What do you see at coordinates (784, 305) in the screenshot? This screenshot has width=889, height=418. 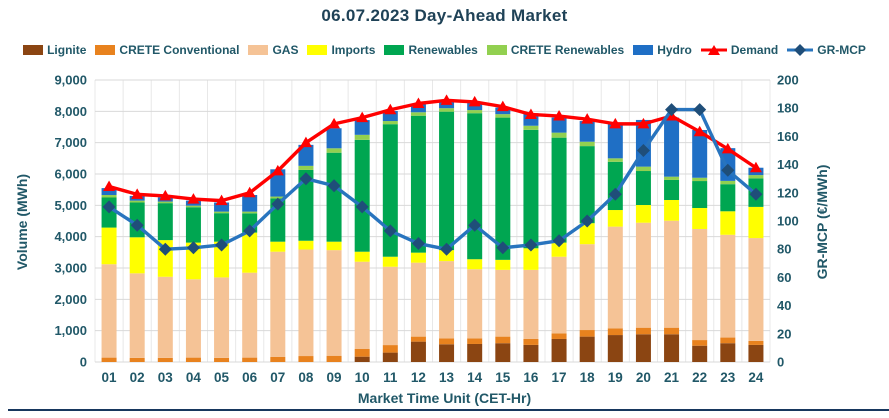 I see `y-right-tick-label: 40` at bounding box center [784, 305].